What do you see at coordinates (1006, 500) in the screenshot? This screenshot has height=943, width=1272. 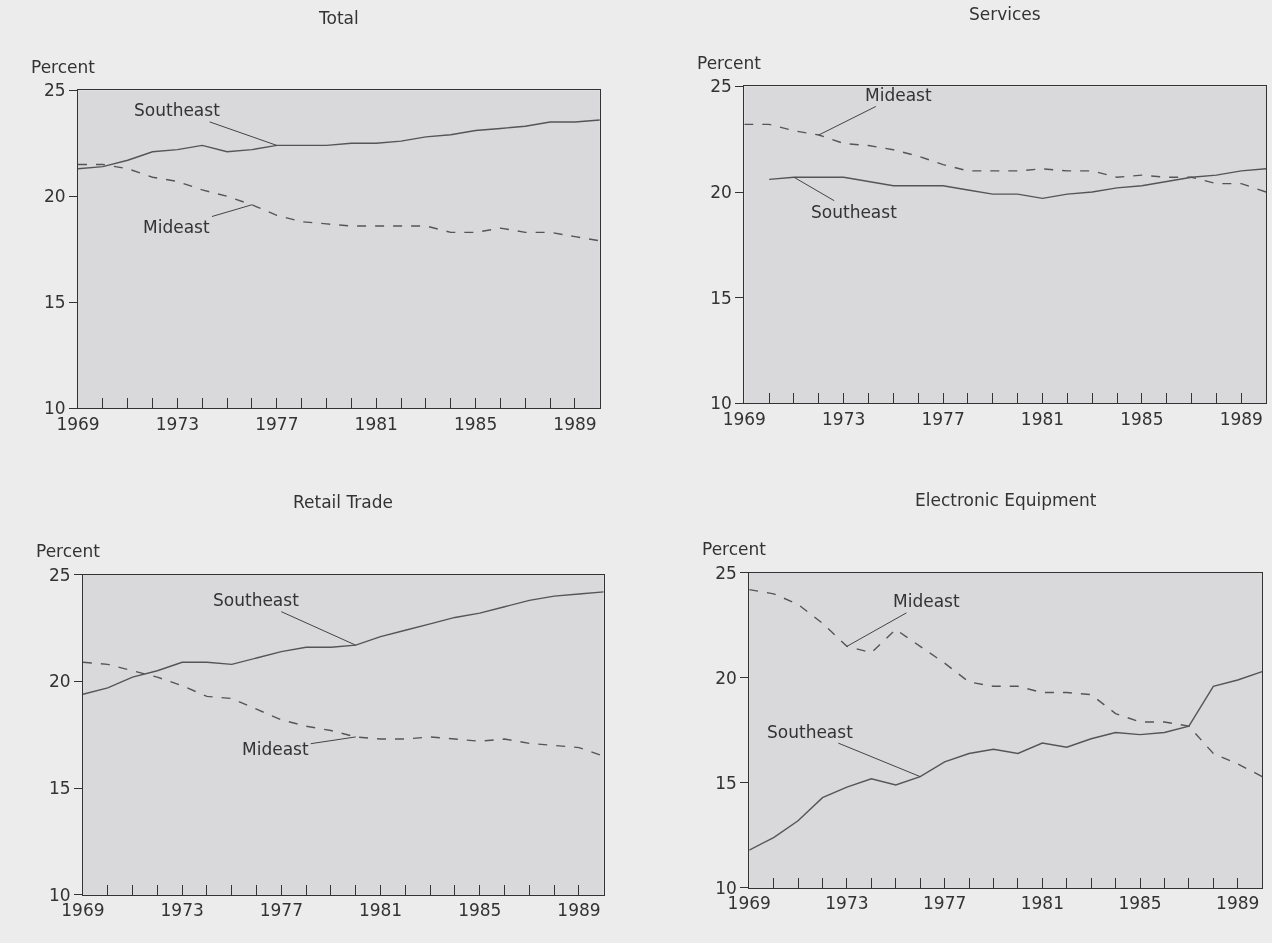 I see `chart-title: Electronic Equipment` at bounding box center [1006, 500].